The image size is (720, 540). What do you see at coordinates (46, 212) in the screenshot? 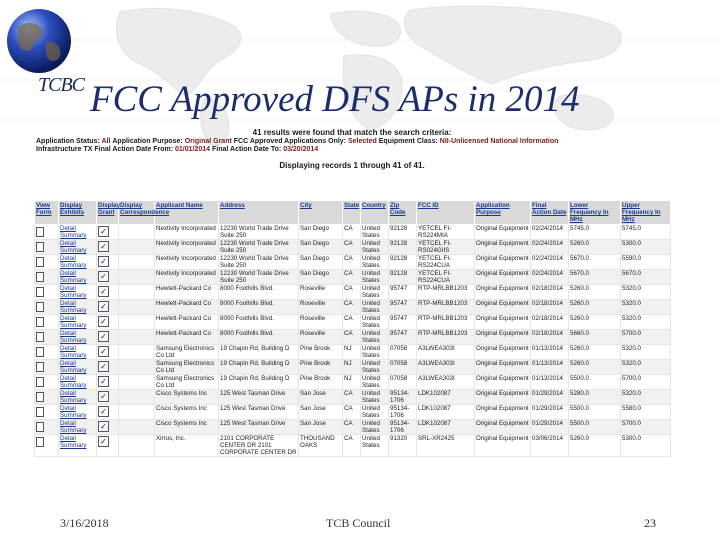
I see `column-header: View Form` at bounding box center [46, 212].